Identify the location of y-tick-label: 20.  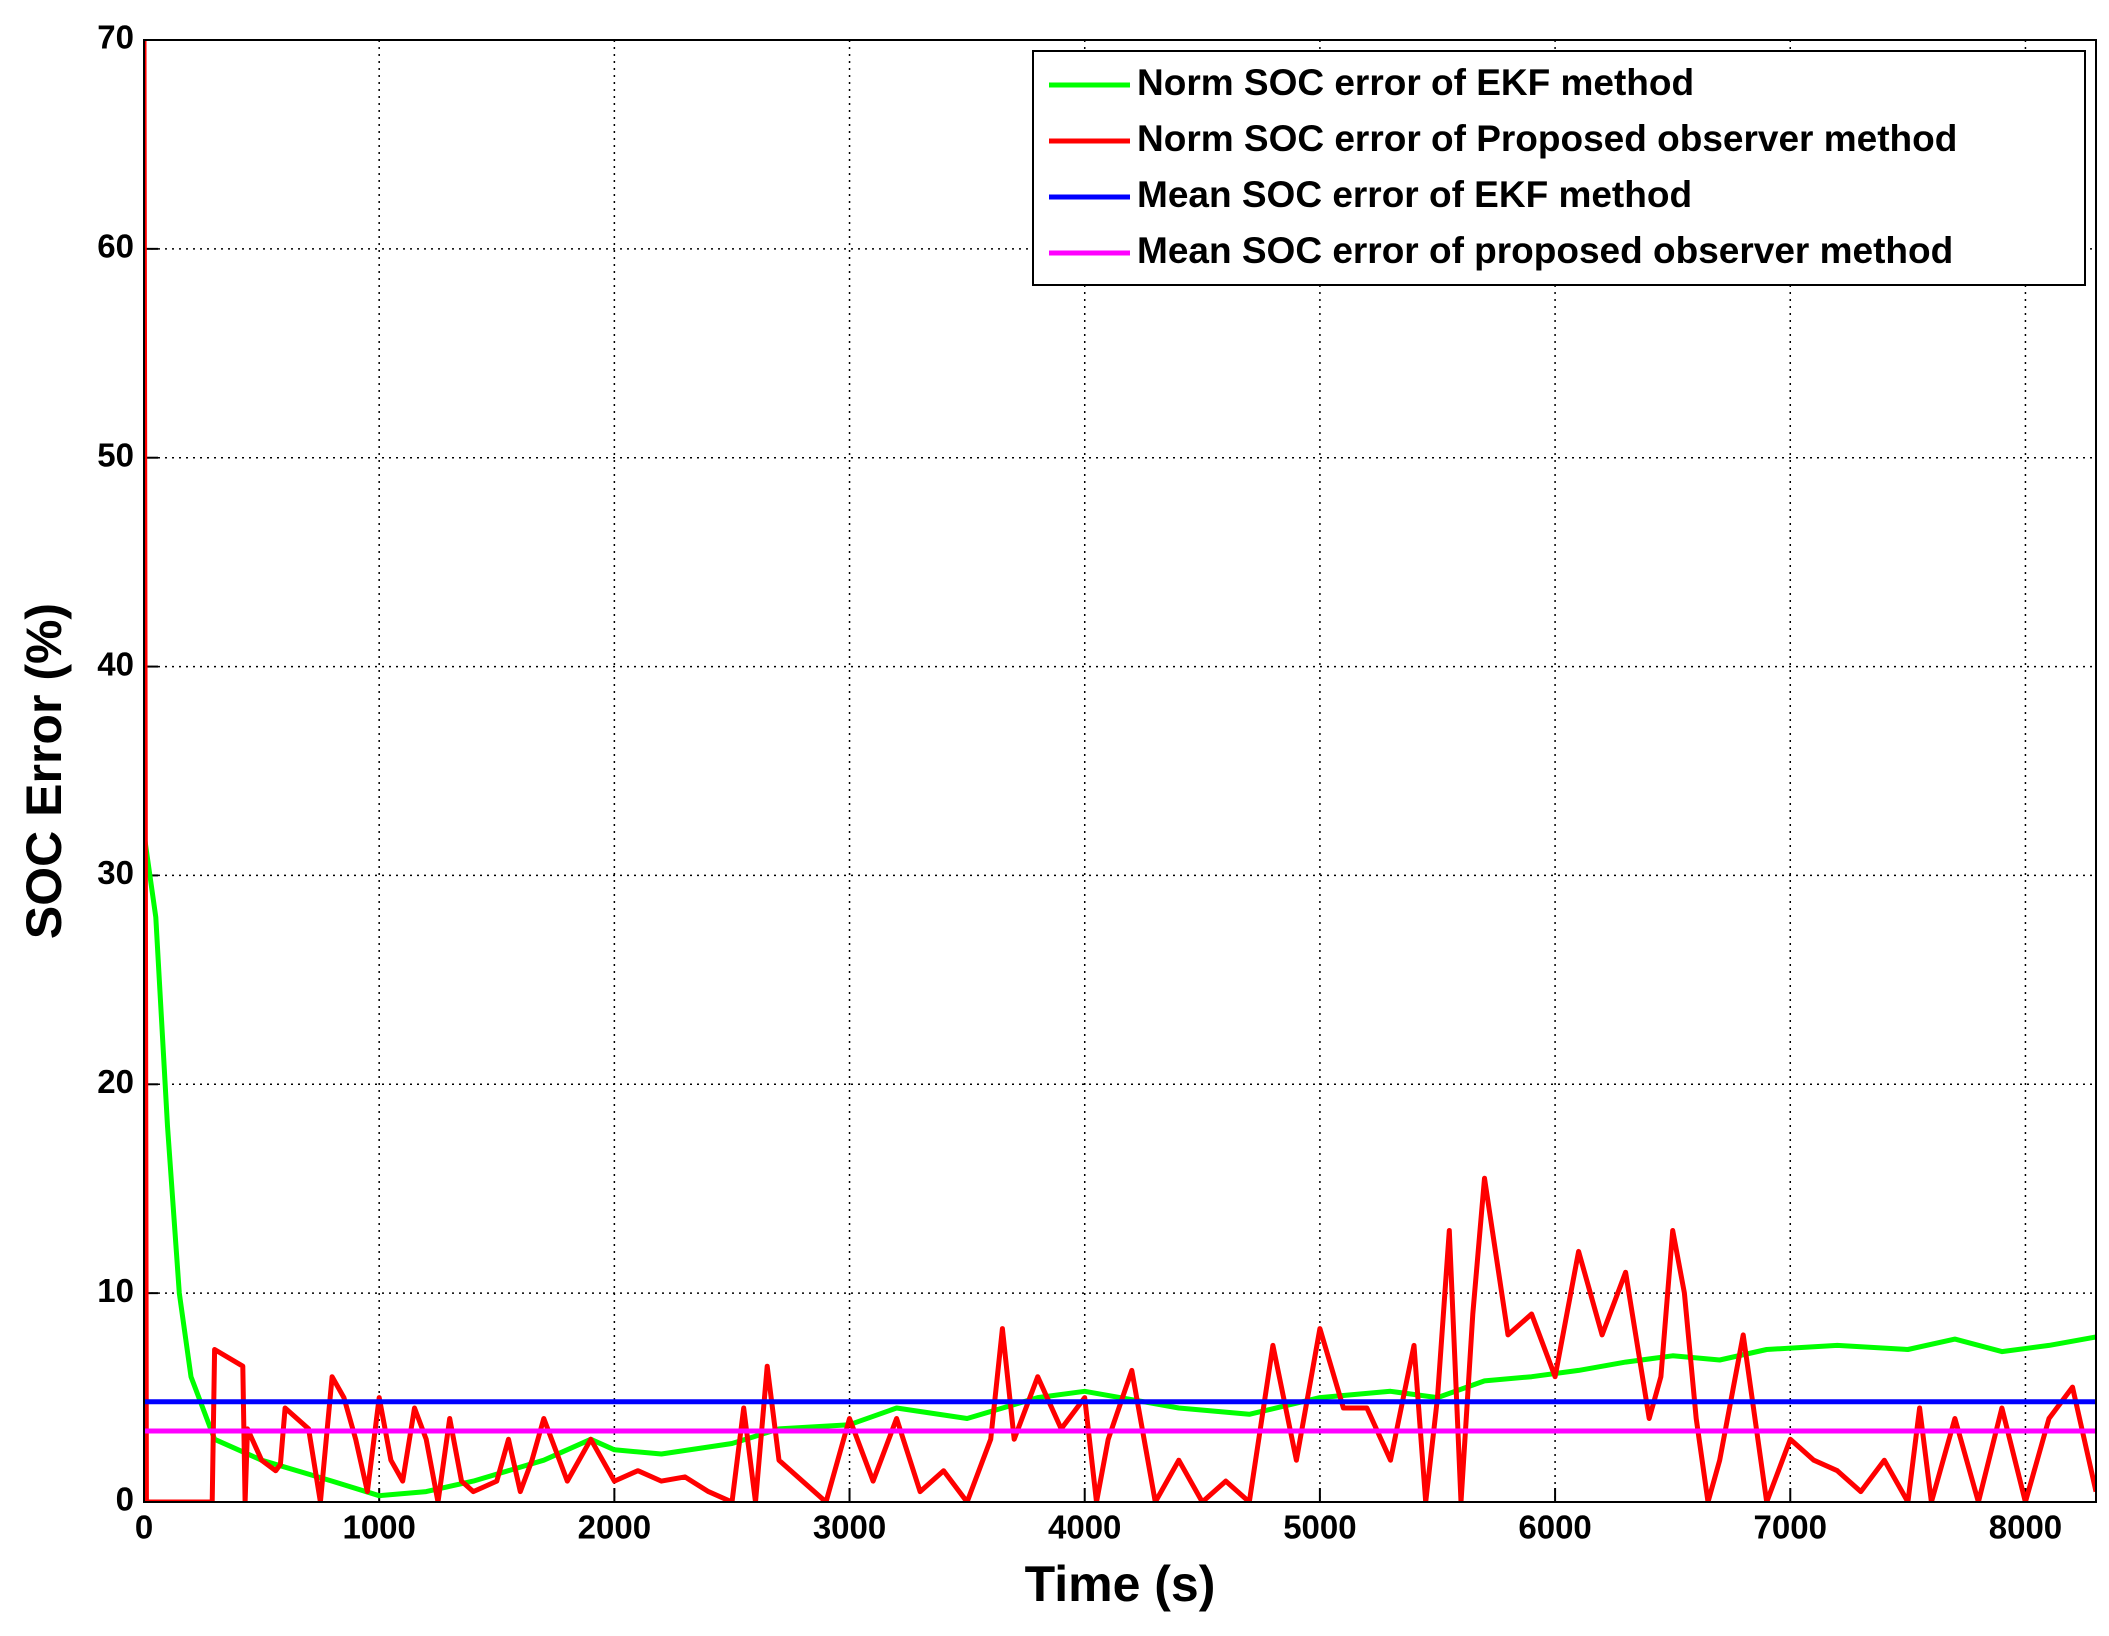
(115, 1081).